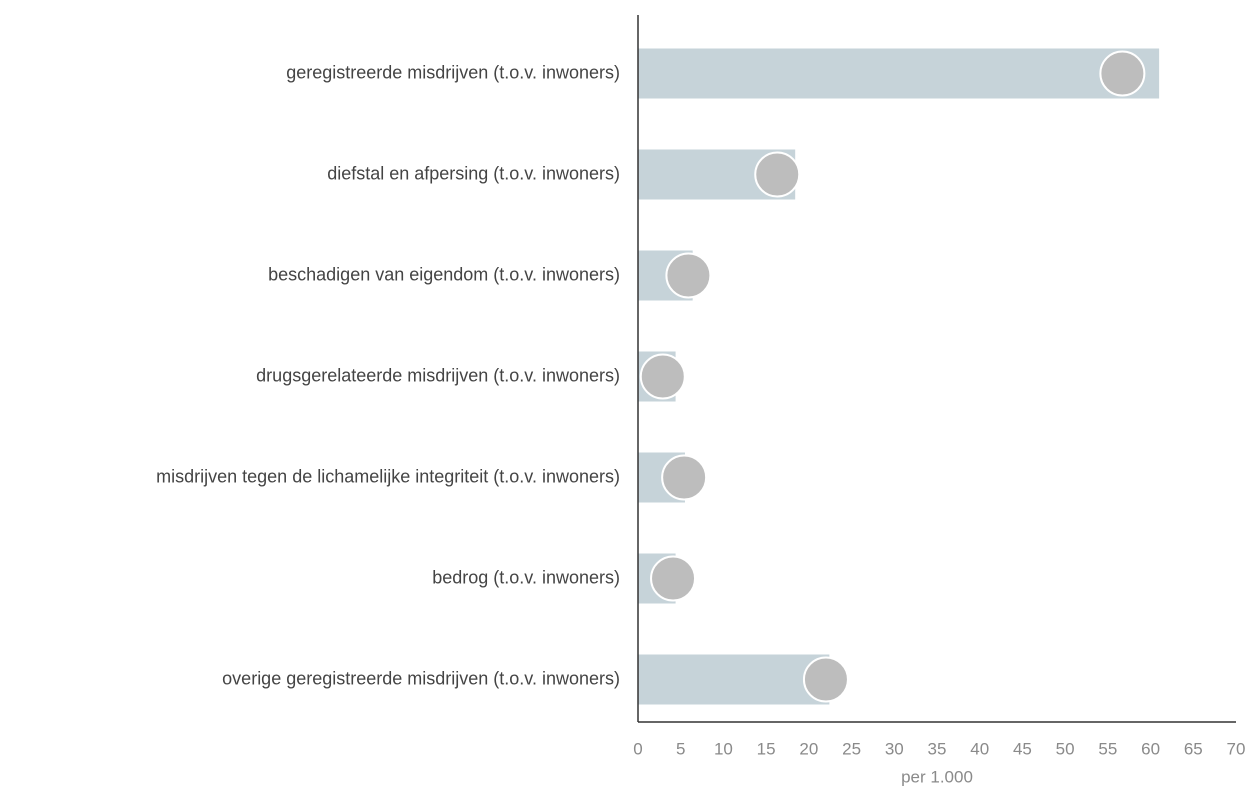  I want to click on x-tick-label: 10, so click(723, 748).